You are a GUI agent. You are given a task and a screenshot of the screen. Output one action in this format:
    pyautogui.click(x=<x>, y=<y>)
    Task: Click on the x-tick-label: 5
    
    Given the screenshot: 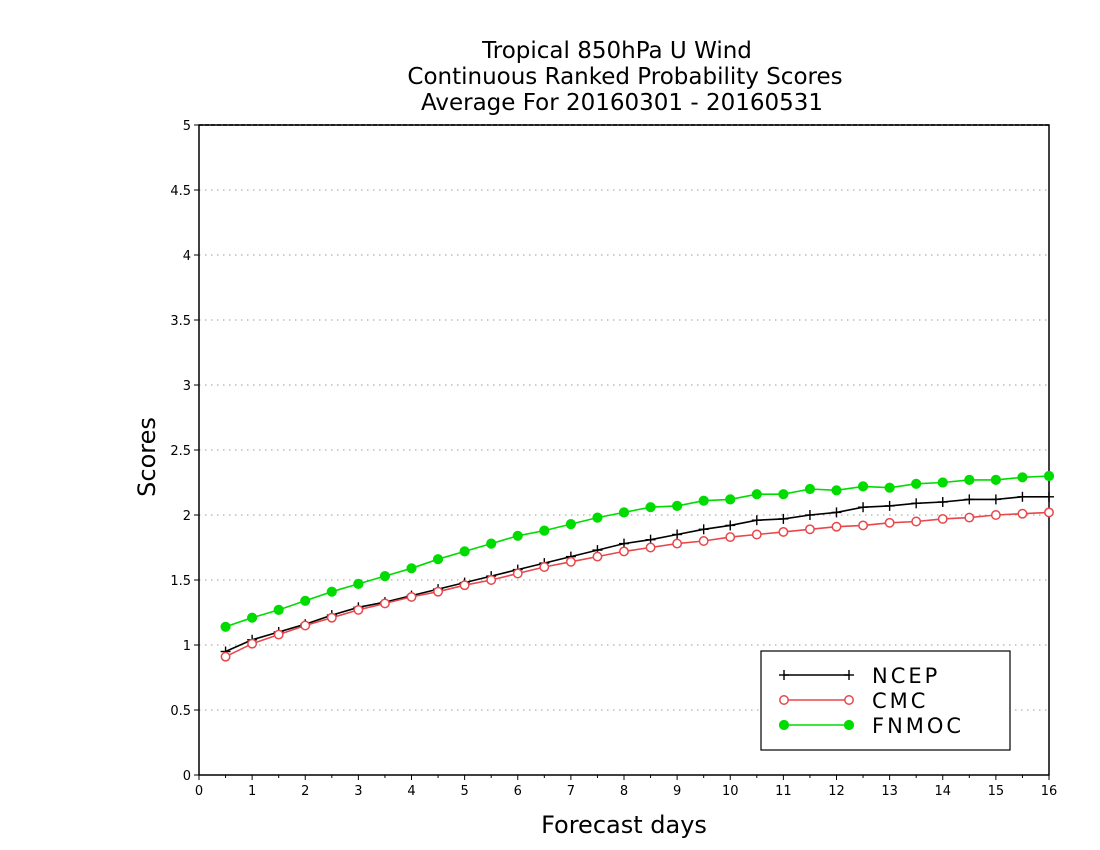 What is the action you would take?
    pyautogui.click(x=464, y=791)
    